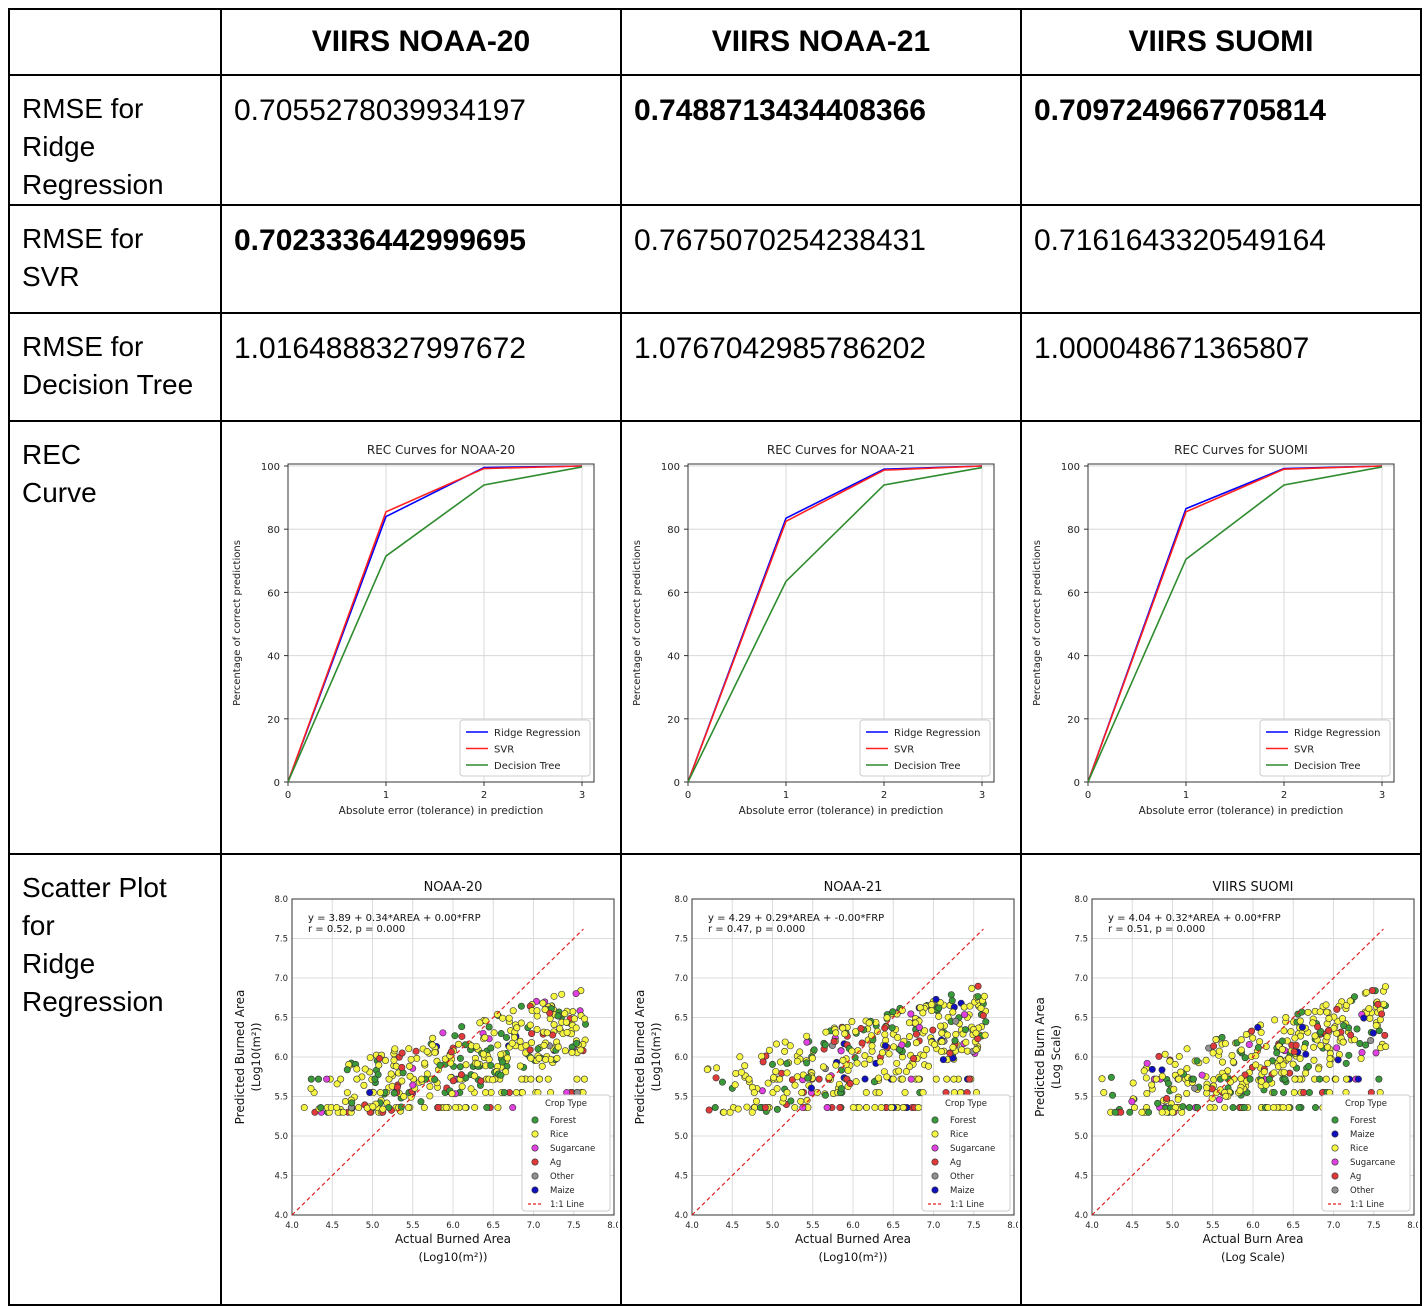 The width and height of the screenshot is (1426, 1306). Describe the element at coordinates (1366, 1153) in the screenshot. I see `legend-box` at that location.